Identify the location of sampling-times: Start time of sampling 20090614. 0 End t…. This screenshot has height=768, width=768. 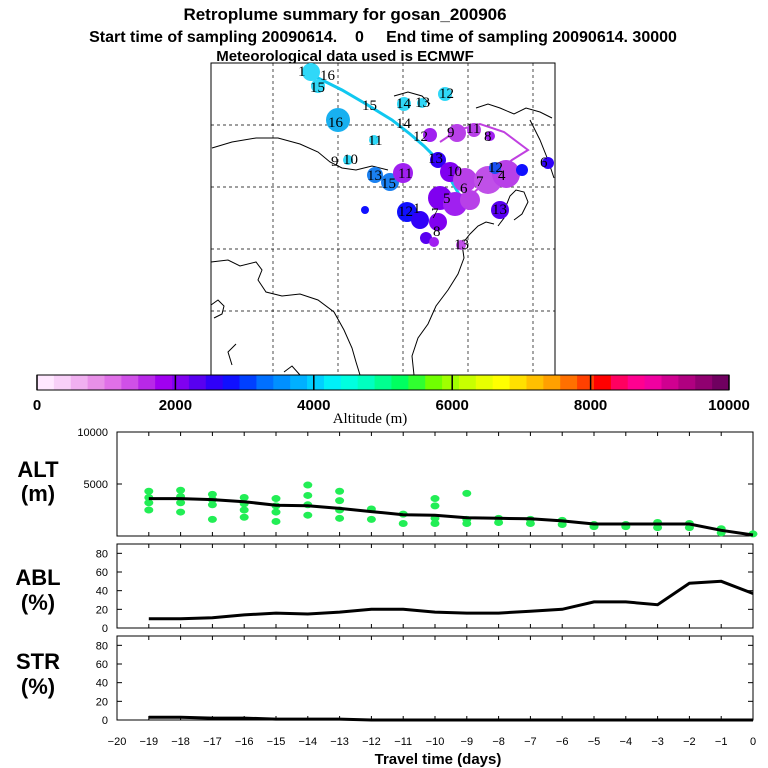
(383, 37).